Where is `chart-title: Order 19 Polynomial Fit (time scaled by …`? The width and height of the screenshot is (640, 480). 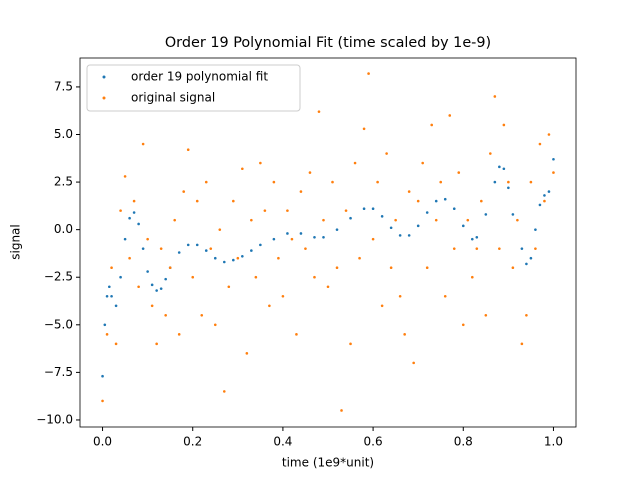 chart-title: Order 19 Polynomial Fit (time scaled by … is located at coordinates (328, 43).